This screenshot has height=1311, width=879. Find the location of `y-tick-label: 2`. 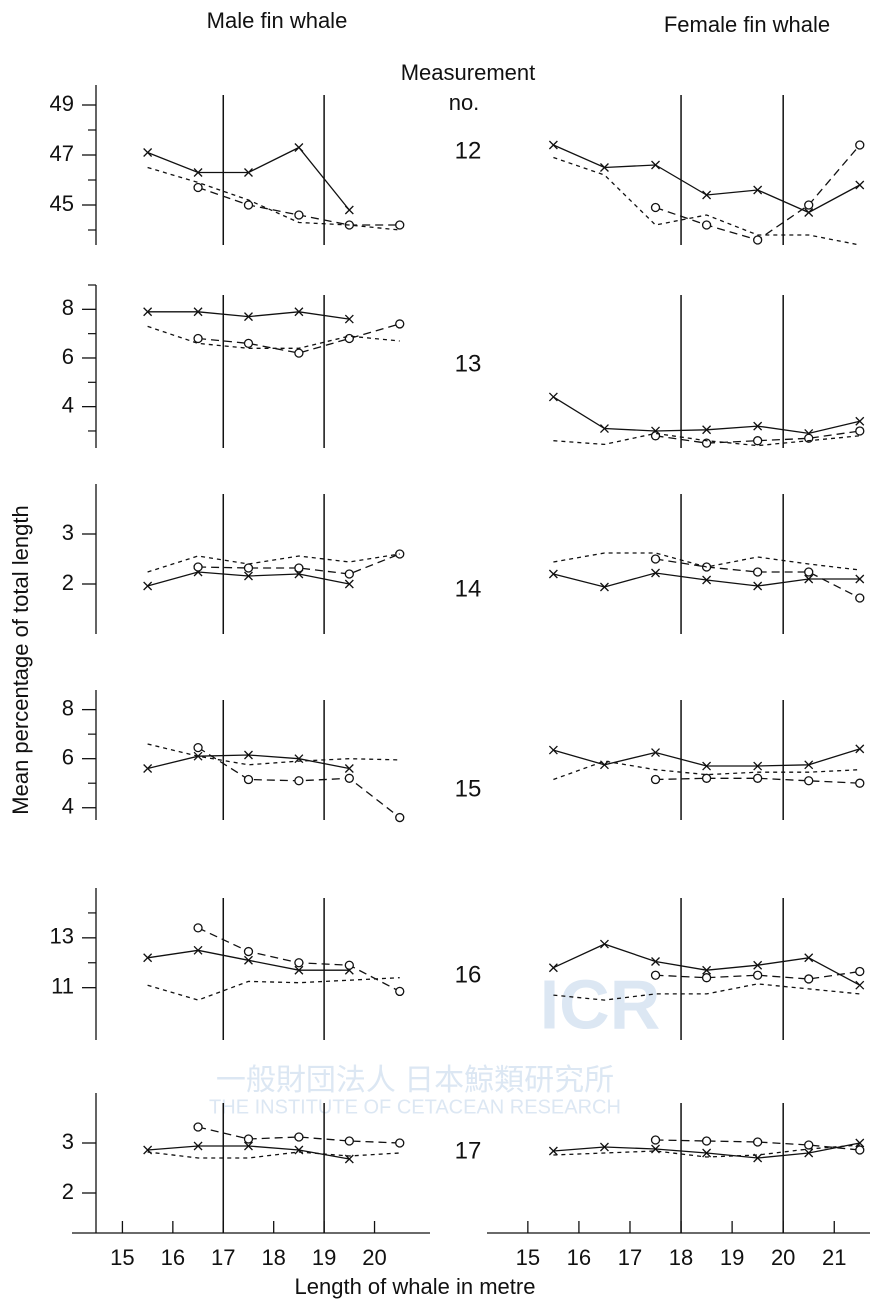

y-tick-label: 2 is located at coordinates (68, 582).